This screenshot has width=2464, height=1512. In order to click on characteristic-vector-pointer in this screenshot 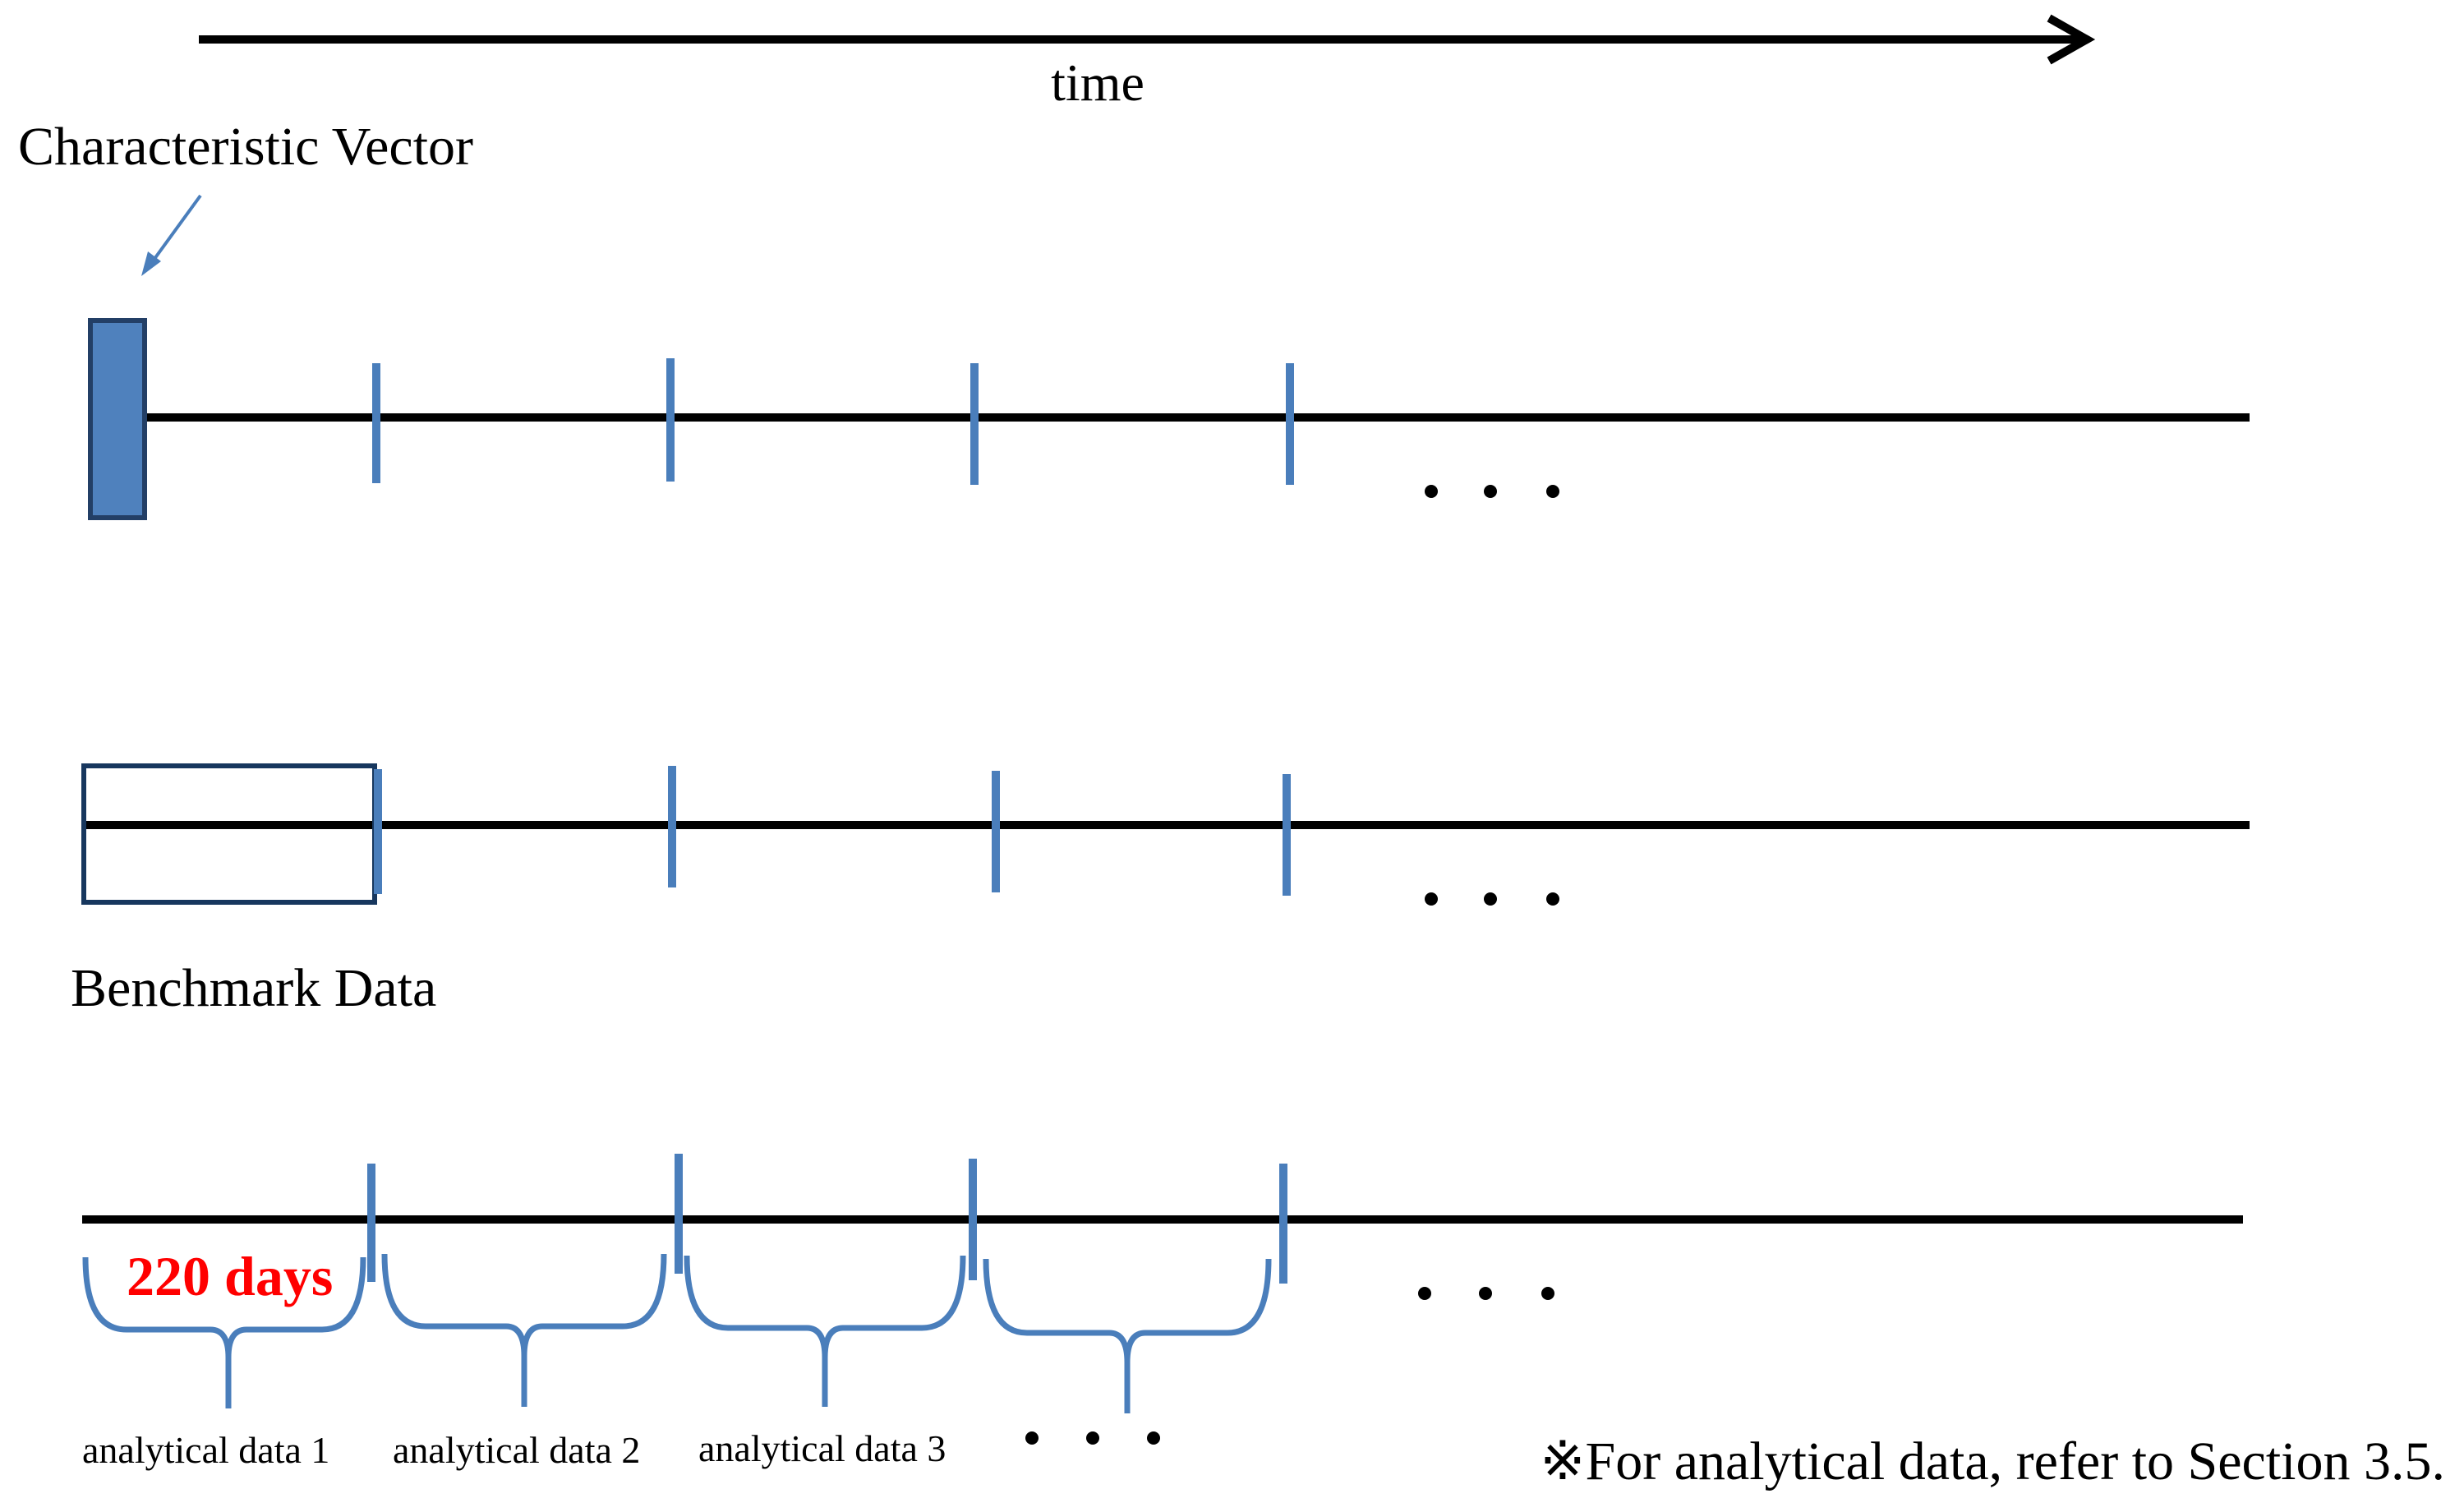, I will do `click(174, 232)`.